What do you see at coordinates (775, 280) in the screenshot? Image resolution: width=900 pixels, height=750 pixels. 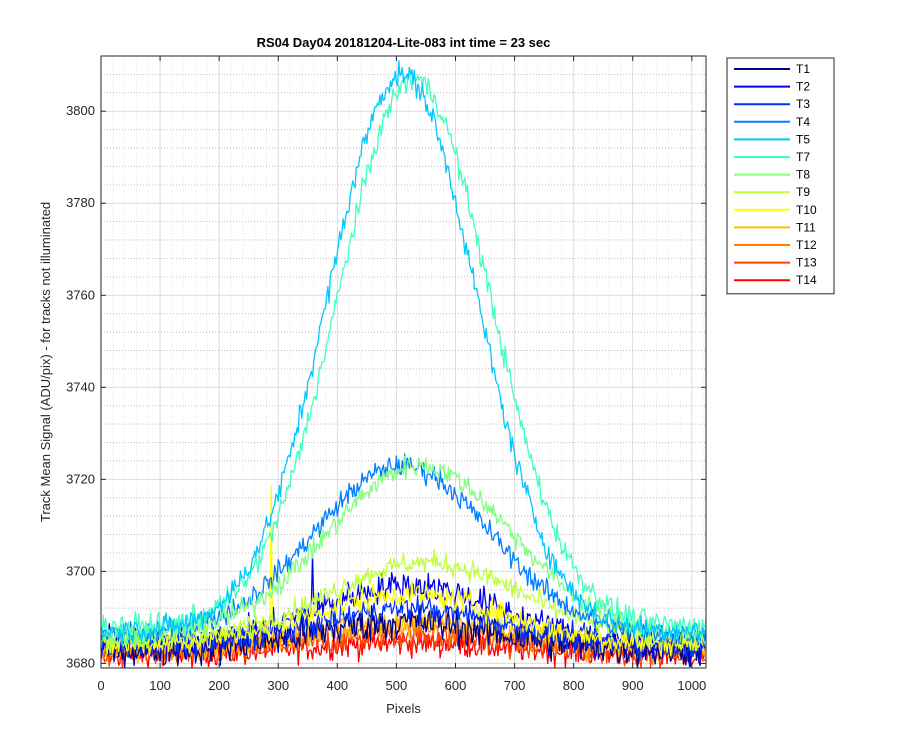 I see `legend-entry: T14` at bounding box center [775, 280].